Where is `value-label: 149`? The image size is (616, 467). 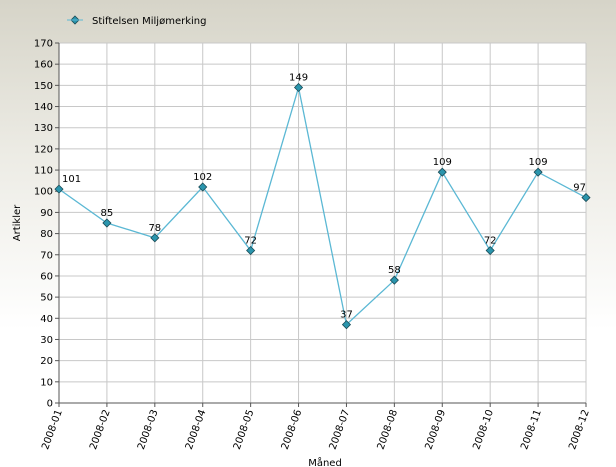
value-label: 149 is located at coordinates (298, 77).